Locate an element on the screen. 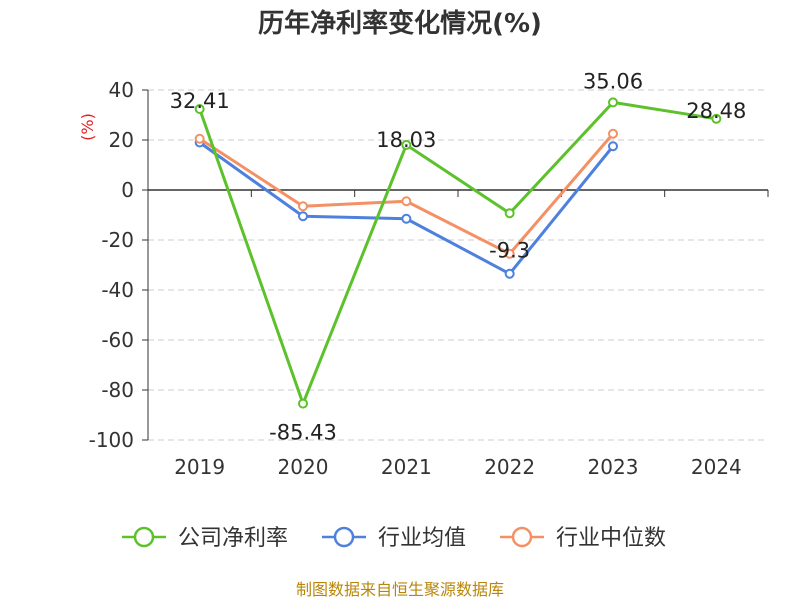 The width and height of the screenshot is (800, 600). legend: 公司净利率 行业均值 行业中位数 is located at coordinates (394, 538).